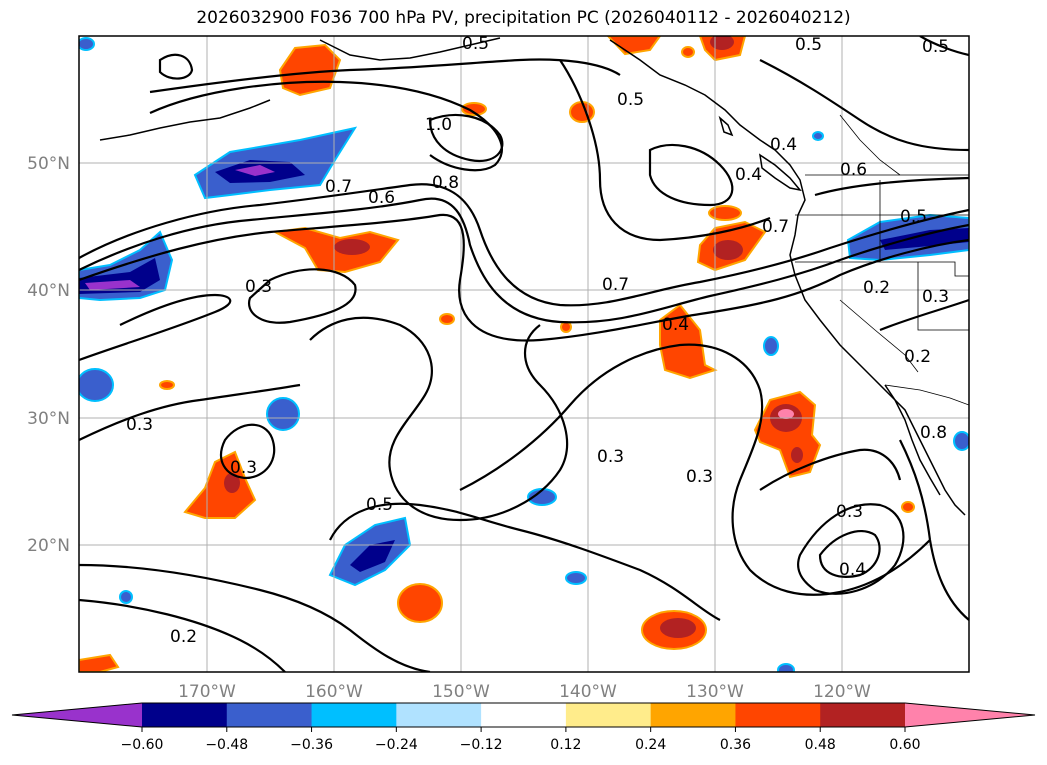 This screenshot has width=1047, height=765. I want to click on colorbar-tick-label: 0.36, so click(735, 745).